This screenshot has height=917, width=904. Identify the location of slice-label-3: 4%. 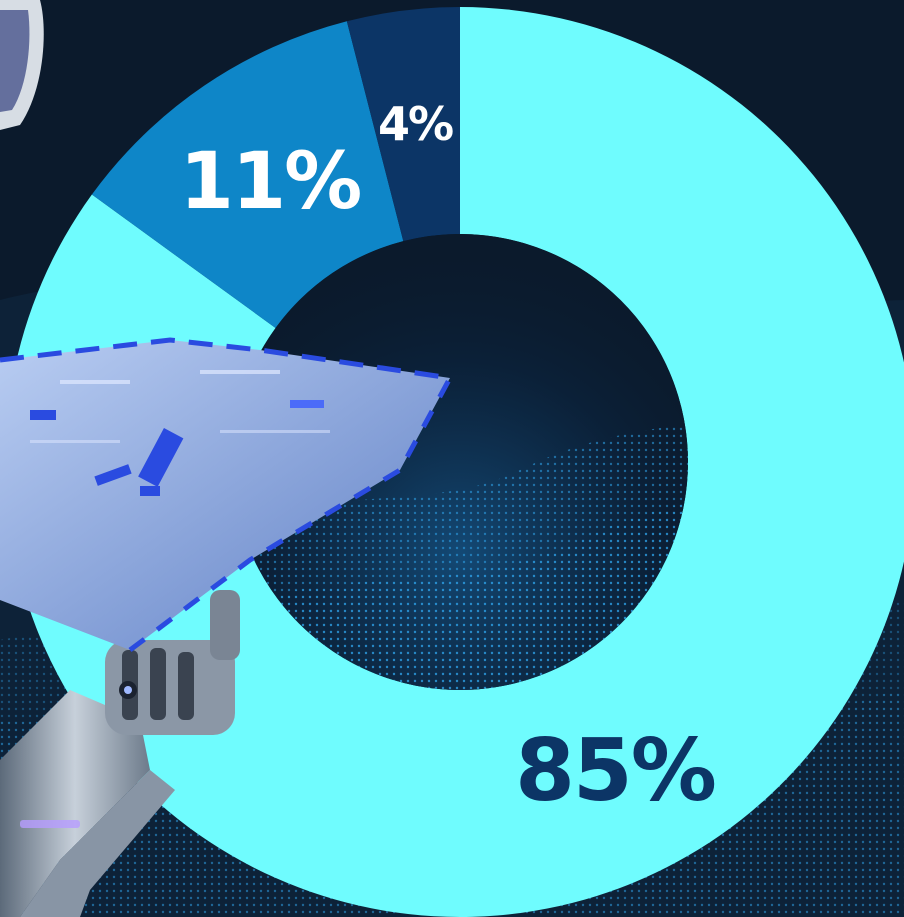
(415, 124).